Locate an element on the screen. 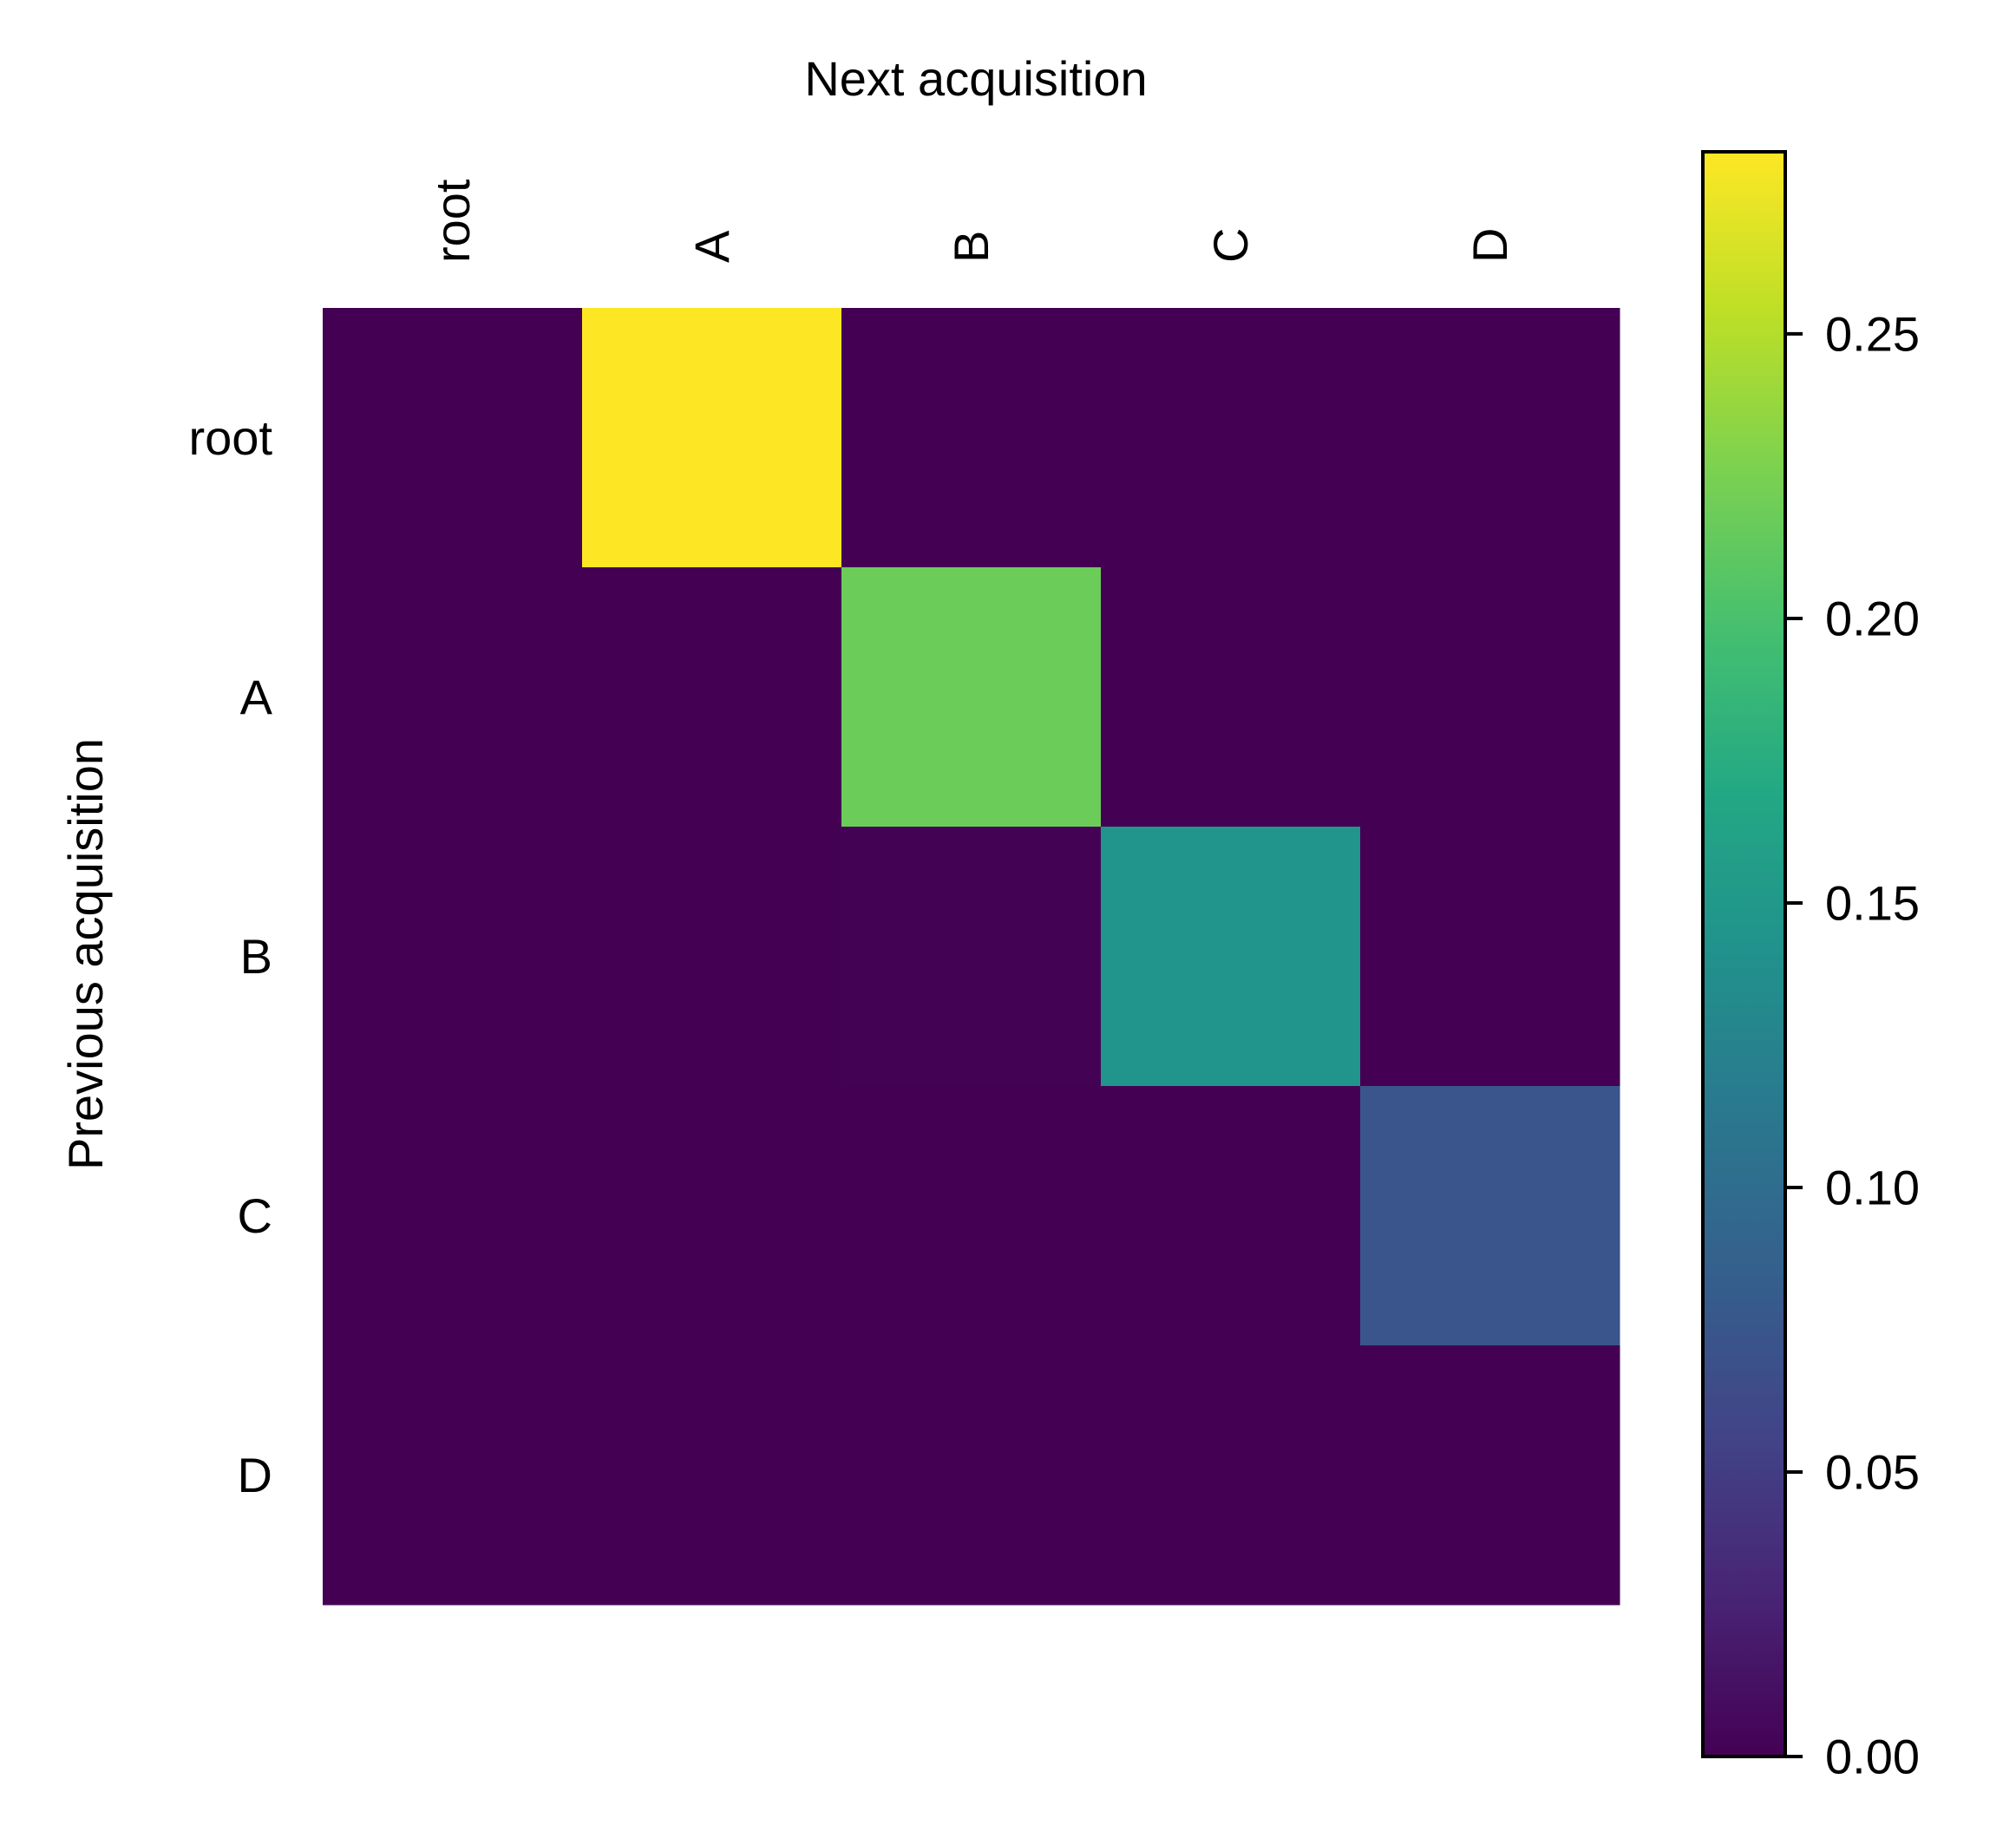 The image size is (2016, 1845). colorbar-tick-label: 0.20 is located at coordinates (1872, 618).